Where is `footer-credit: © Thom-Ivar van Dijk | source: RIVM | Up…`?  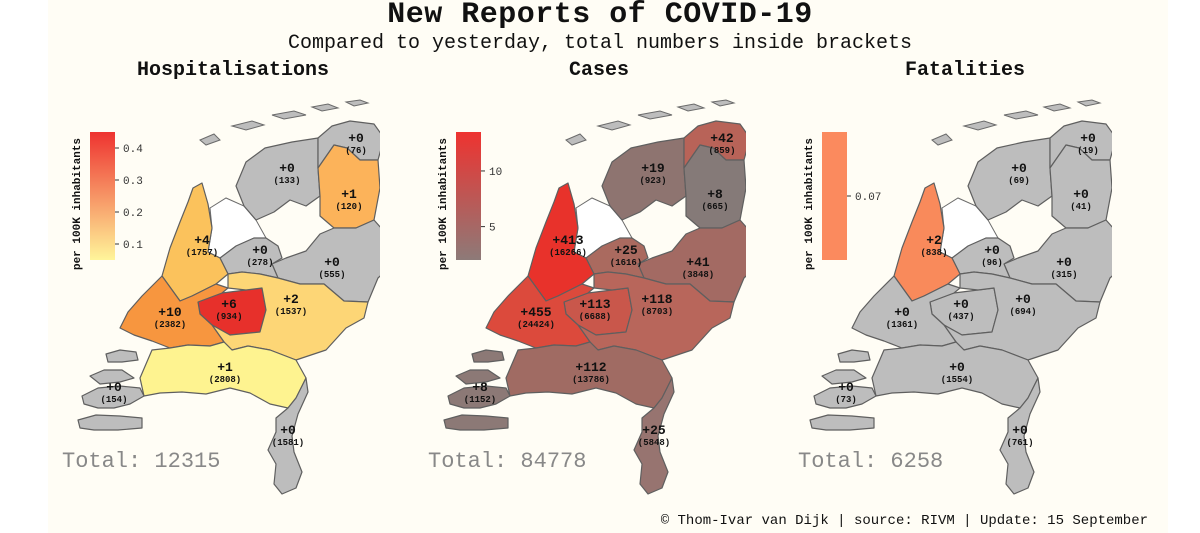 footer-credit: © Thom-Ivar van Dijk | source: RIVM | Up… is located at coordinates (904, 521).